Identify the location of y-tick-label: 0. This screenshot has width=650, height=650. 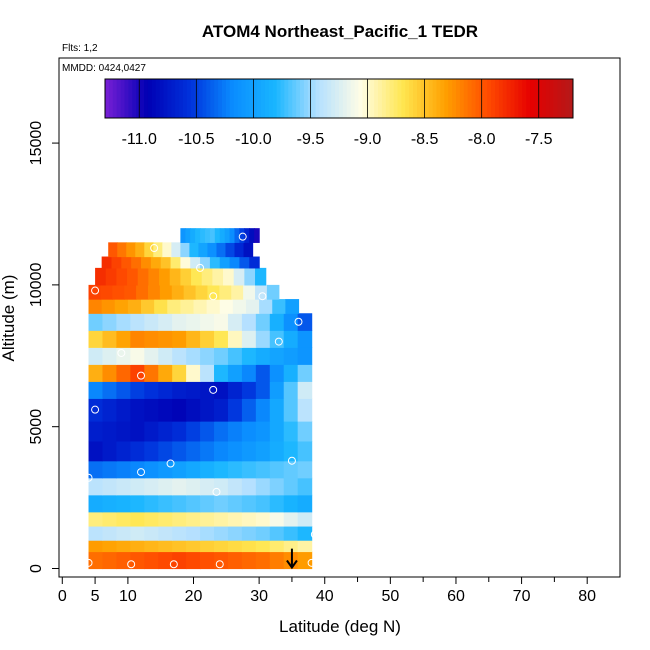
(36, 568).